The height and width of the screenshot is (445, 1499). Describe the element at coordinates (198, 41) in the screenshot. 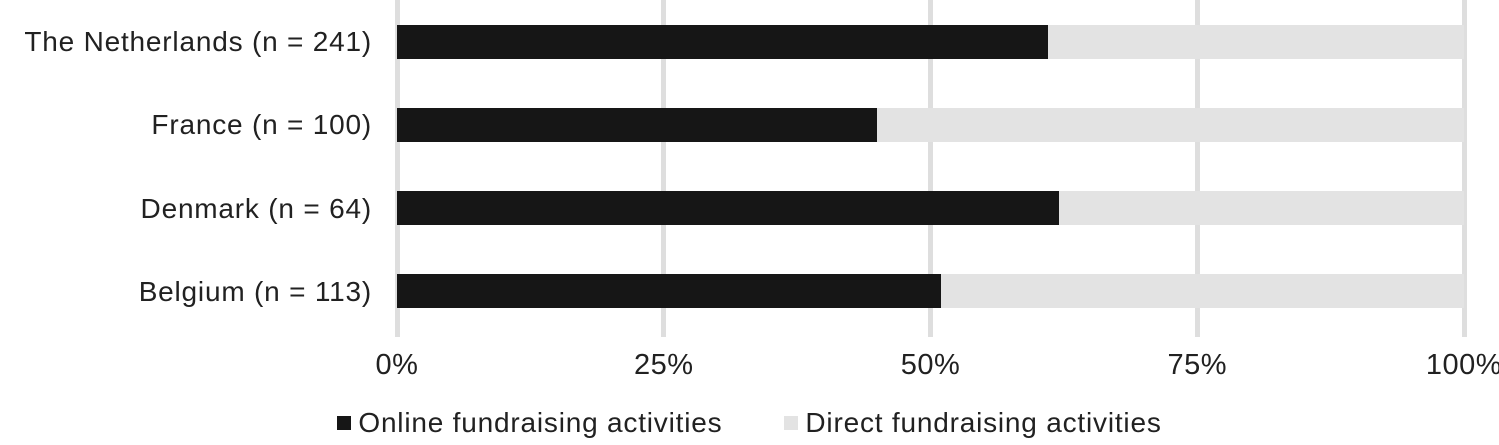

I see `category-label: The Netherlands (n = 241)` at that location.